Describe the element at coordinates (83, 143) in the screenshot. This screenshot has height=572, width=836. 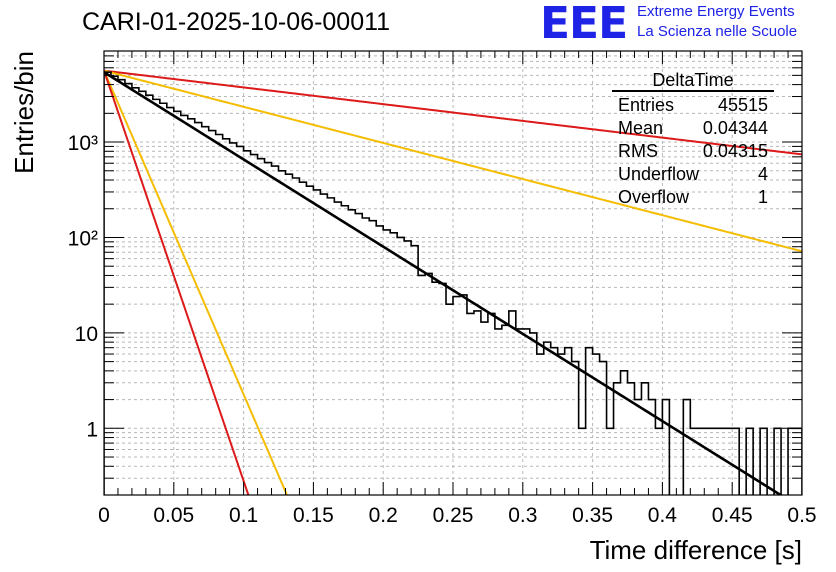
I see `y-tick-label: 10³` at that location.